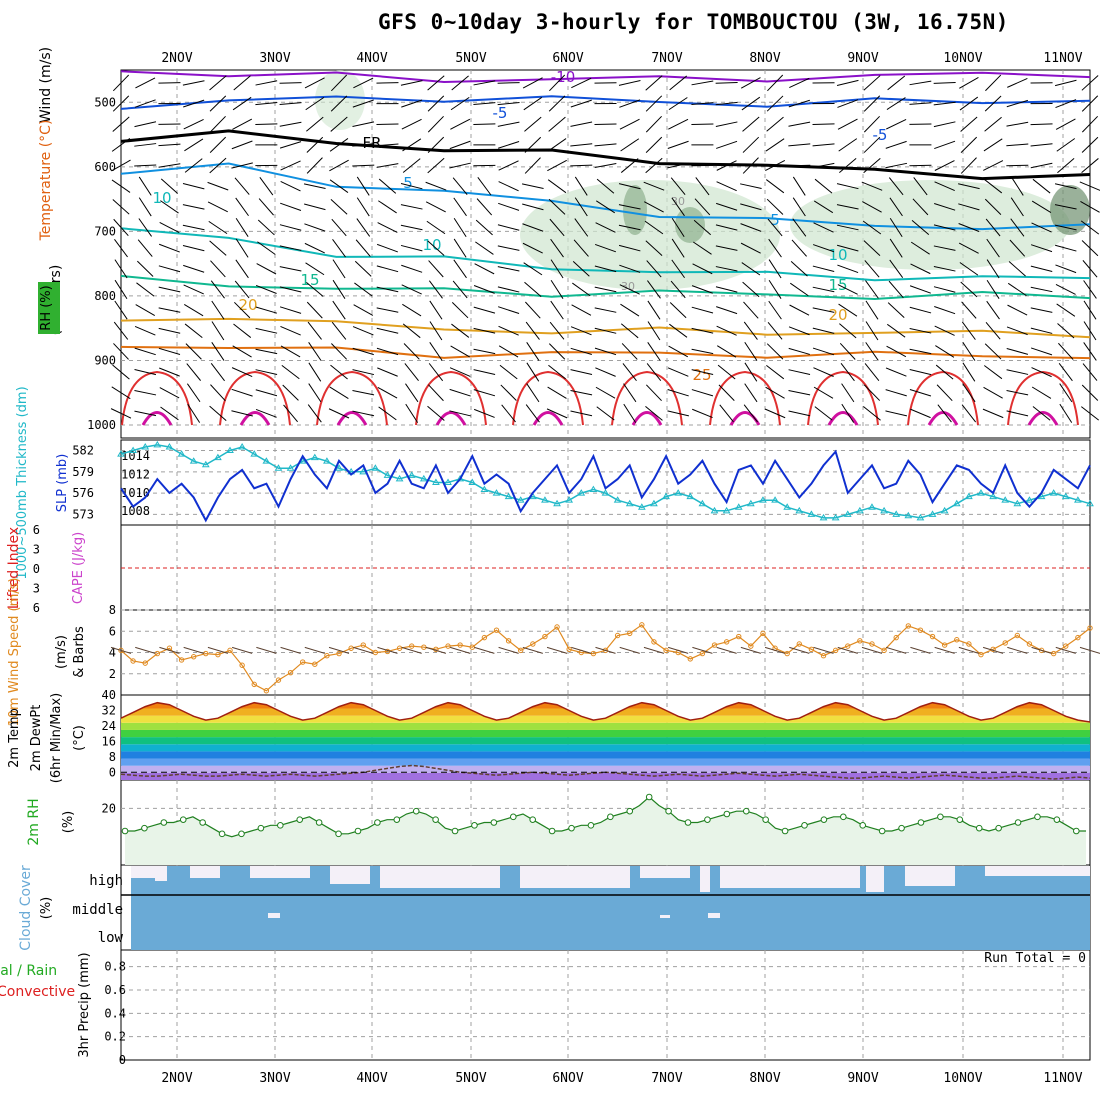 The height and width of the screenshot is (1100, 1100). What do you see at coordinates (701, 375) in the screenshot?
I see `contour-label: 25` at bounding box center [701, 375].